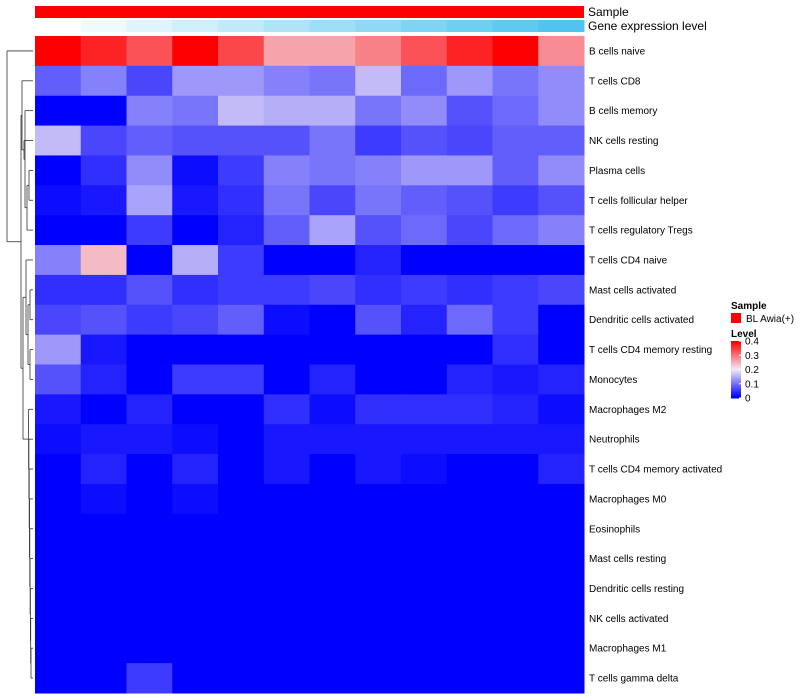 Image resolution: width=800 pixels, height=700 pixels. I want to click on legend-tick-label: 0.4, so click(752, 342).